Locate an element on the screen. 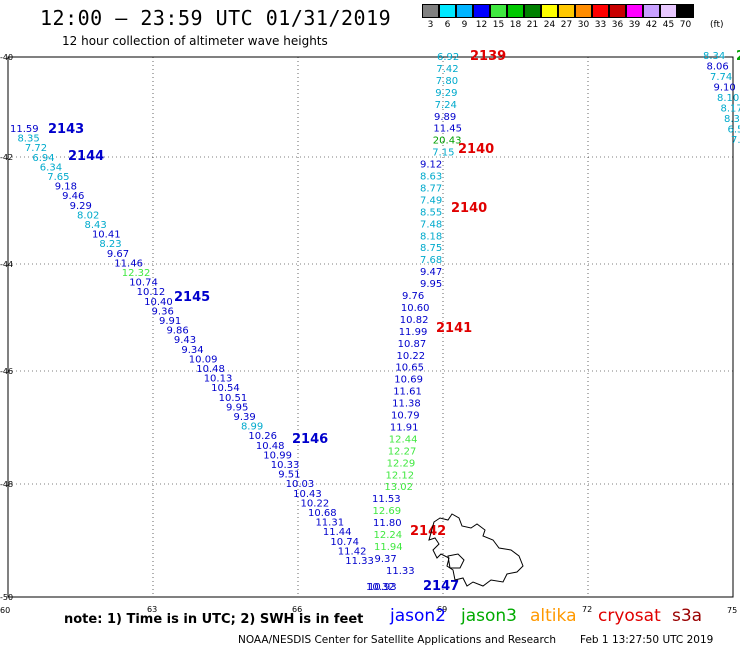 The width and height of the screenshot is (740, 650). scale-label: 15 is located at coordinates (498, 25).